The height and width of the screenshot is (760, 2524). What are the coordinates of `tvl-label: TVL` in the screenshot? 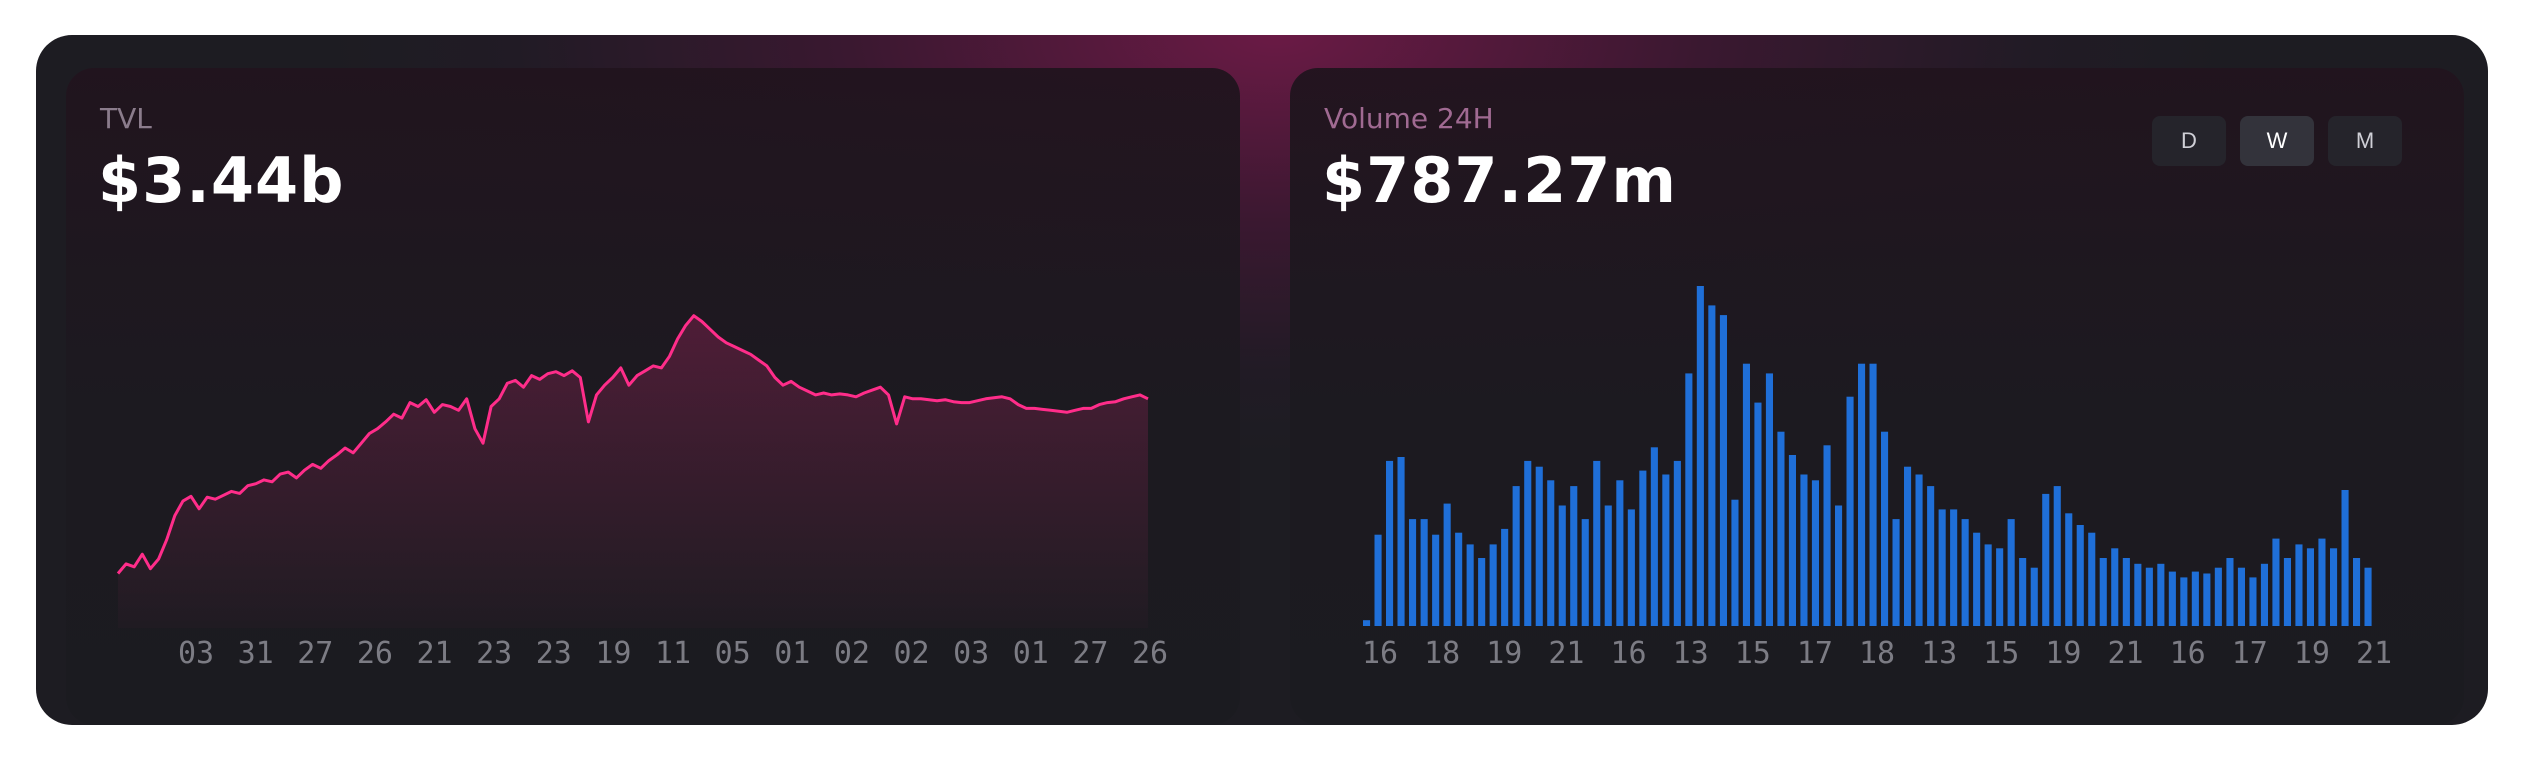 It's located at (126, 118).